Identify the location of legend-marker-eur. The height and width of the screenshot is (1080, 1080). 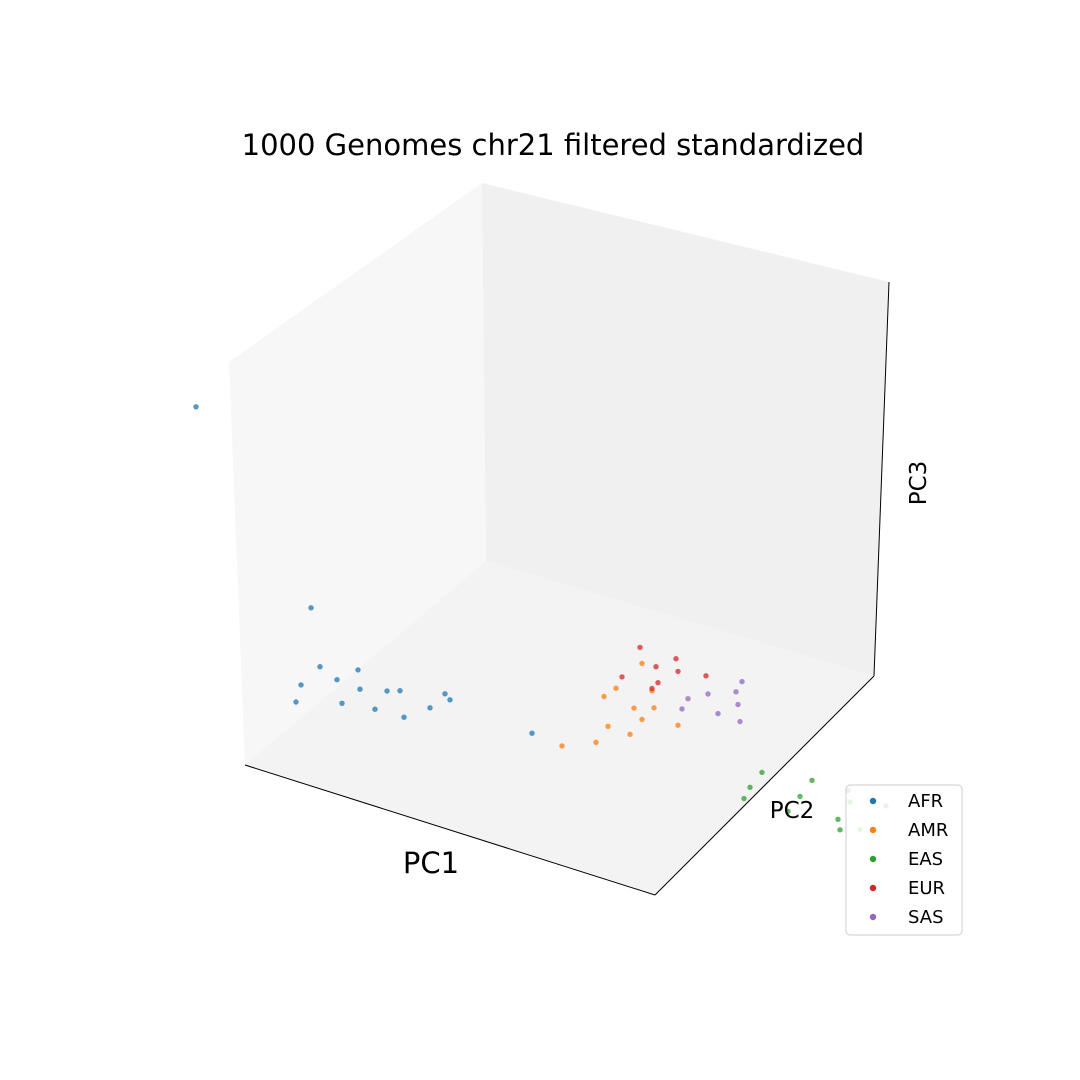
(873, 888).